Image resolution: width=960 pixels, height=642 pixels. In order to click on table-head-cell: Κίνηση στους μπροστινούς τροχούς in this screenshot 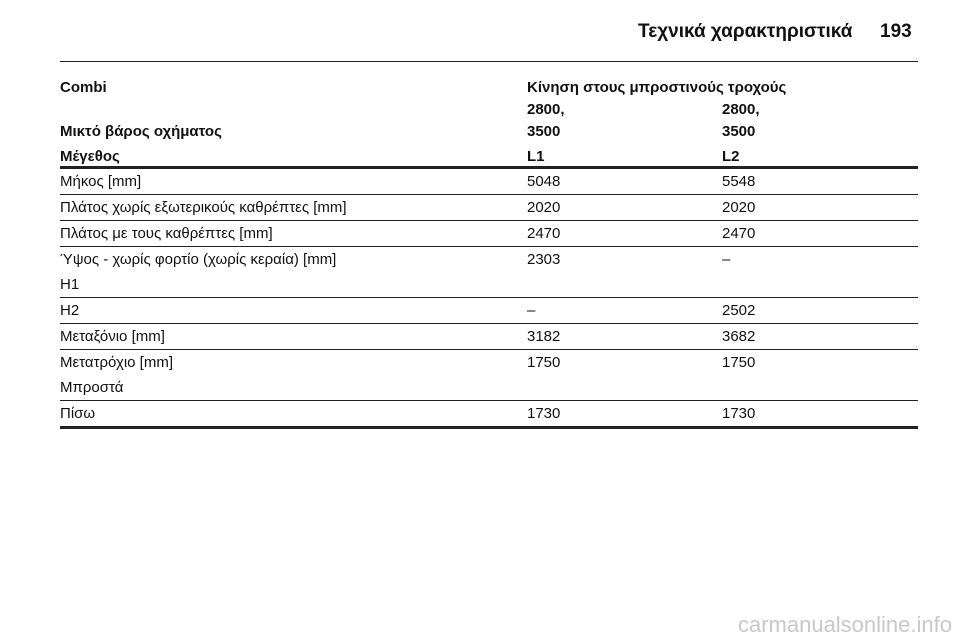, I will do `click(657, 87)`.